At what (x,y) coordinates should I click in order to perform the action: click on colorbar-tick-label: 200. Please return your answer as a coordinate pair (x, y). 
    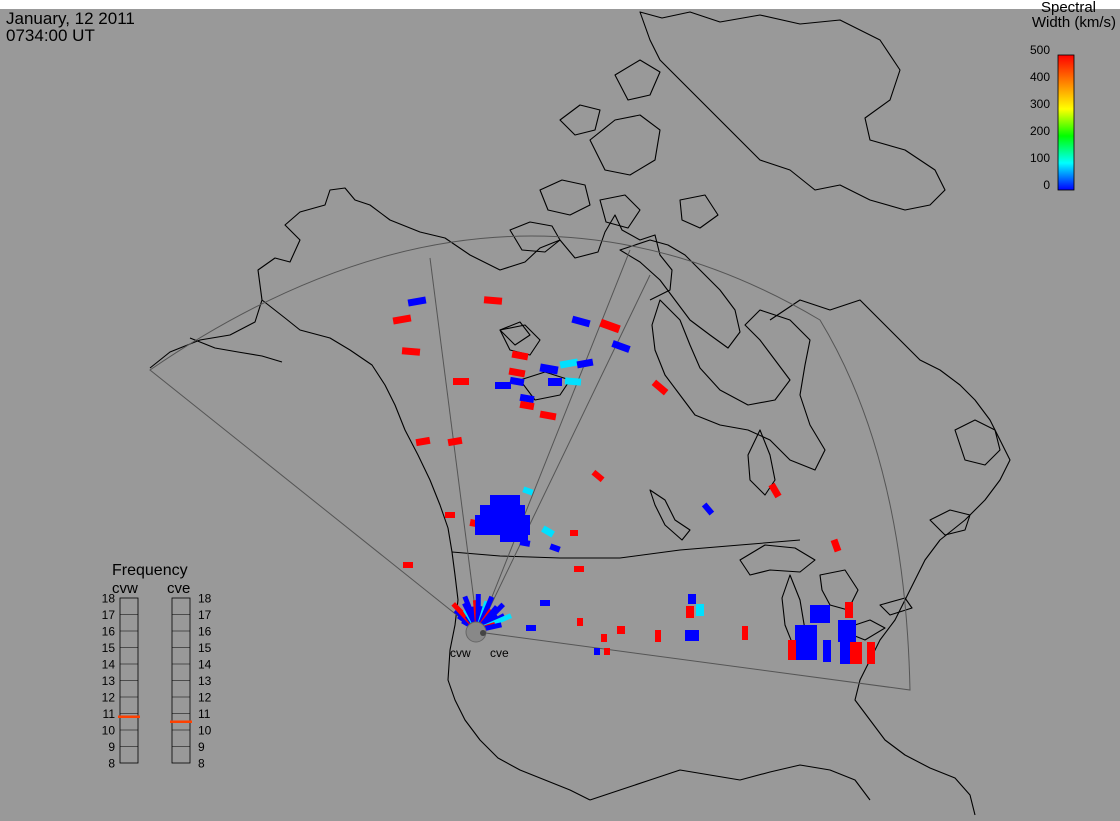
    Looking at the image, I should click on (1040, 131).